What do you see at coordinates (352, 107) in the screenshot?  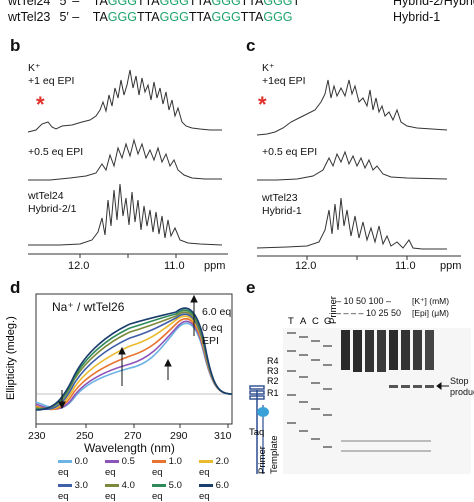 I see `panel-c-spectrum-top` at bounding box center [352, 107].